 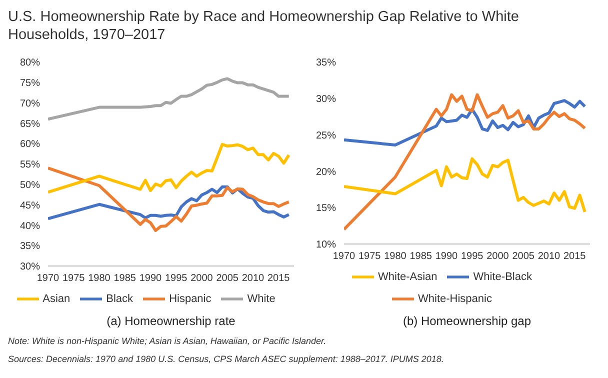 What do you see at coordinates (30, 104) in the screenshot?
I see `y-tick-label: 70%` at bounding box center [30, 104].